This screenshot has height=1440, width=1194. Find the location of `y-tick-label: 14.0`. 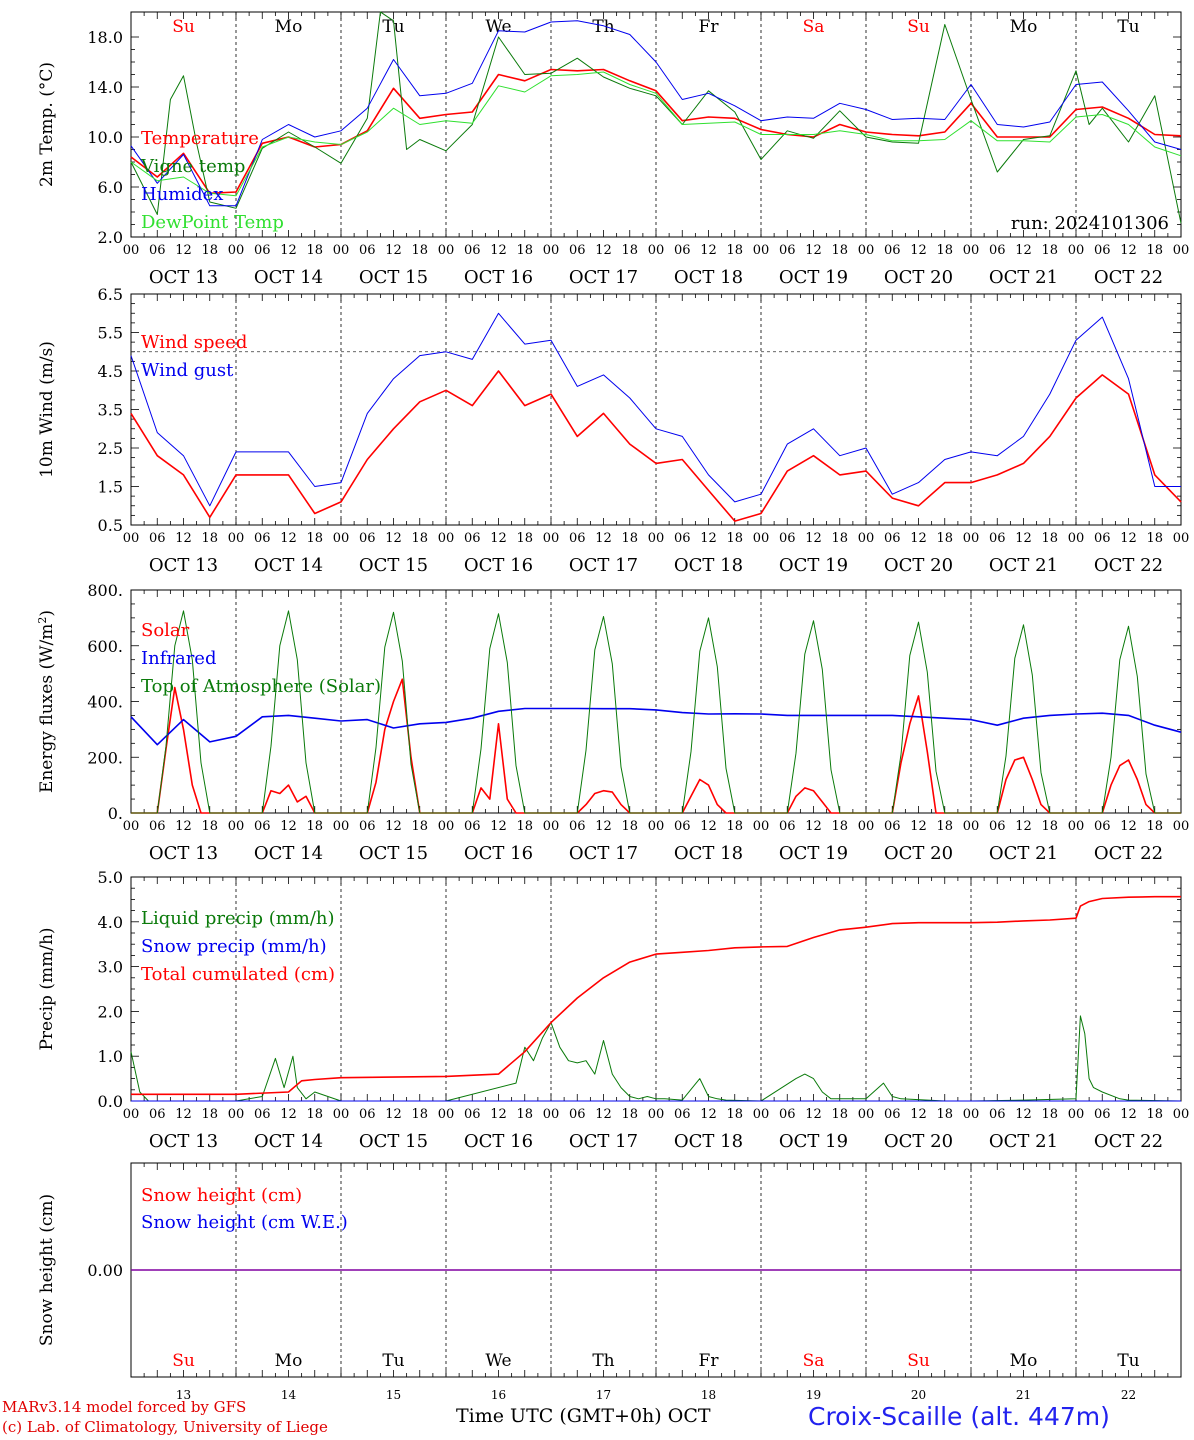

y-tick-label: 14.0 is located at coordinates (105, 87).